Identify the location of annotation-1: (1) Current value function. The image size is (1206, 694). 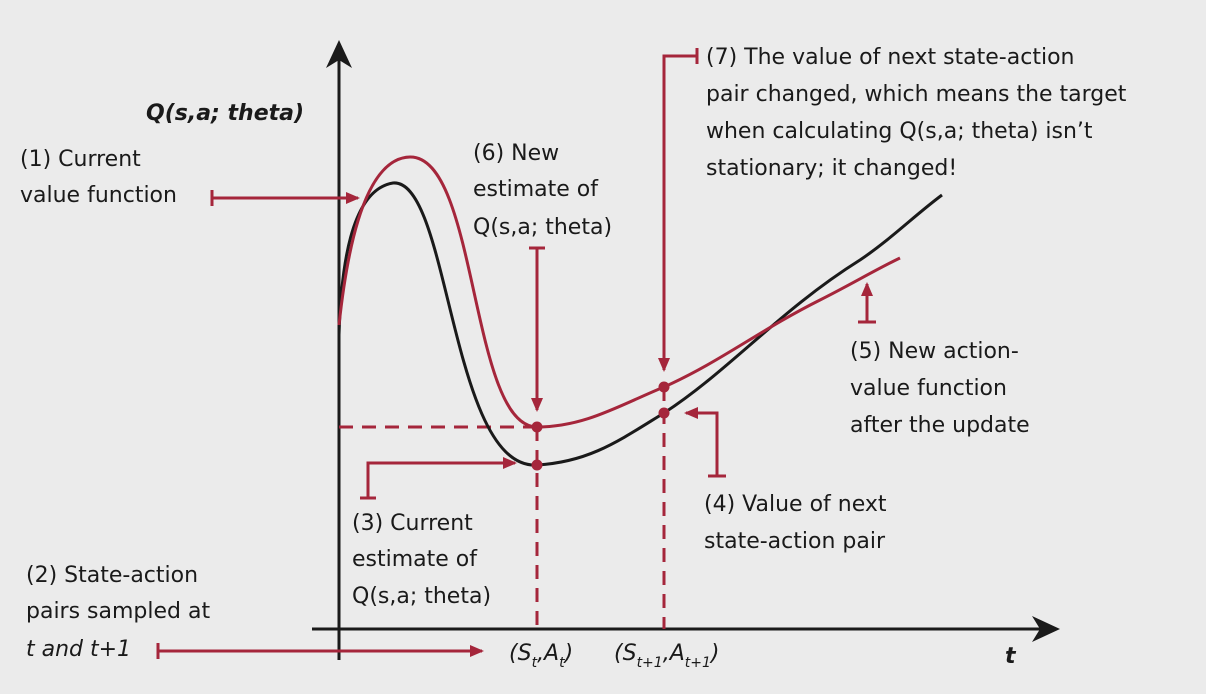
(98, 177).